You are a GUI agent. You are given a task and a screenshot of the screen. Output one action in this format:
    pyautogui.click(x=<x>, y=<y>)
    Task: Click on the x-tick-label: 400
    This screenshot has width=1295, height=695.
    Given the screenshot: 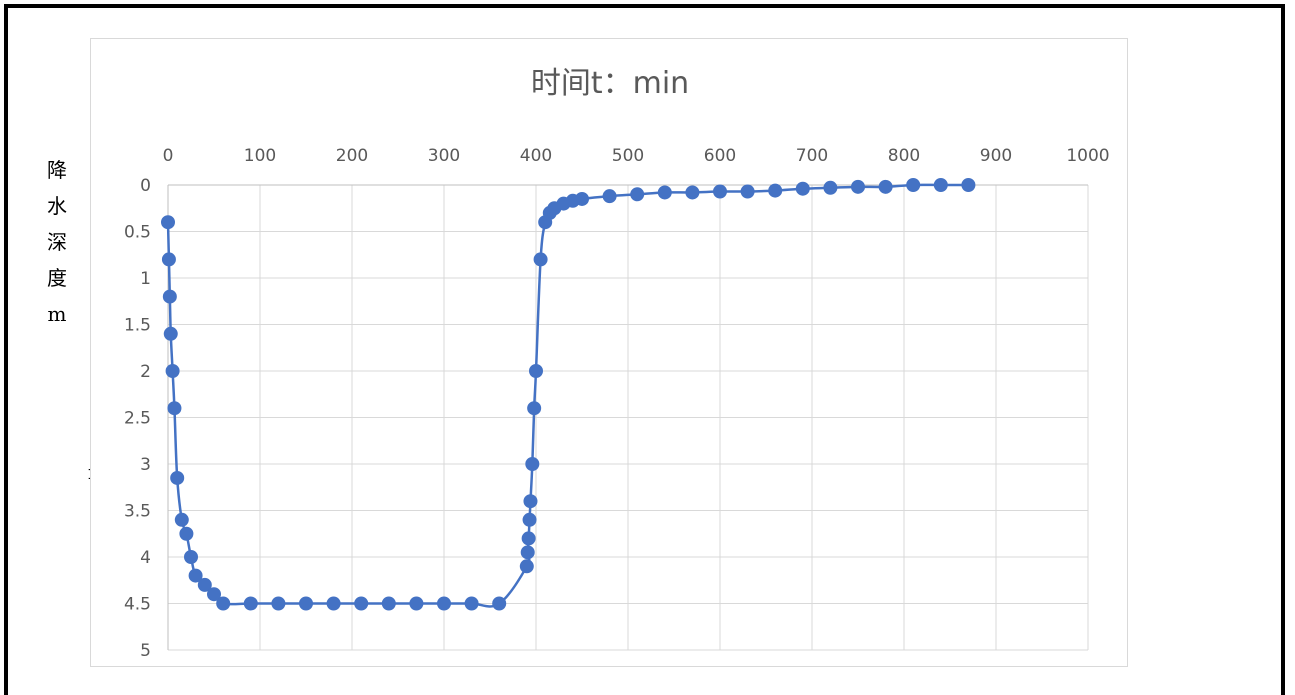 What is the action you would take?
    pyautogui.click(x=536, y=156)
    